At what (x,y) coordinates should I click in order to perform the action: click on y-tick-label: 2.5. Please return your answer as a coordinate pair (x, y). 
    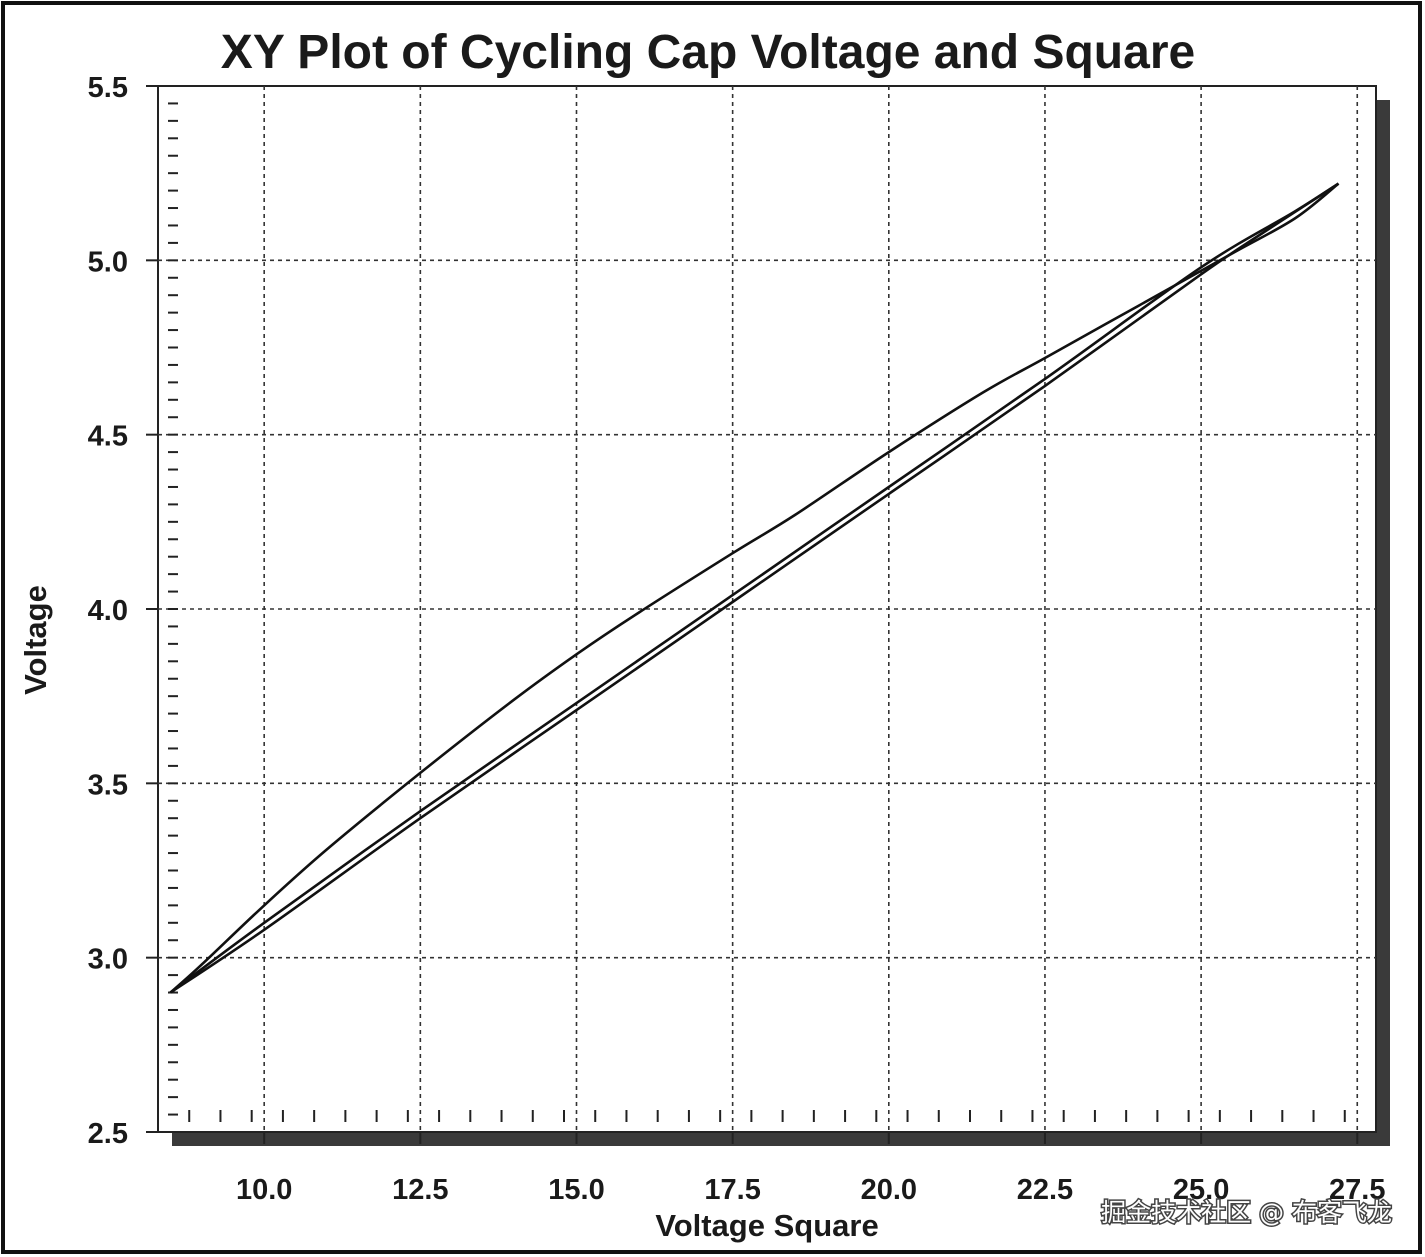
    Looking at the image, I should click on (108, 1134).